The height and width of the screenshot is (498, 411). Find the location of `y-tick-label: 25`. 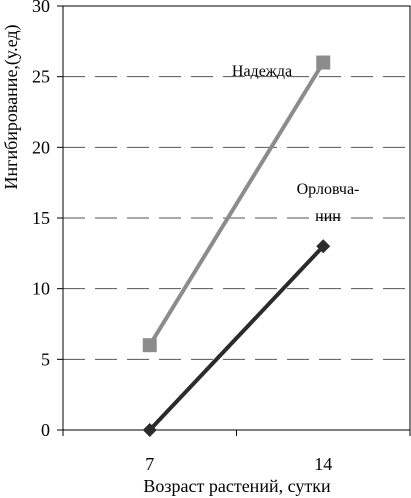

y-tick-label: 25 is located at coordinates (41, 77).